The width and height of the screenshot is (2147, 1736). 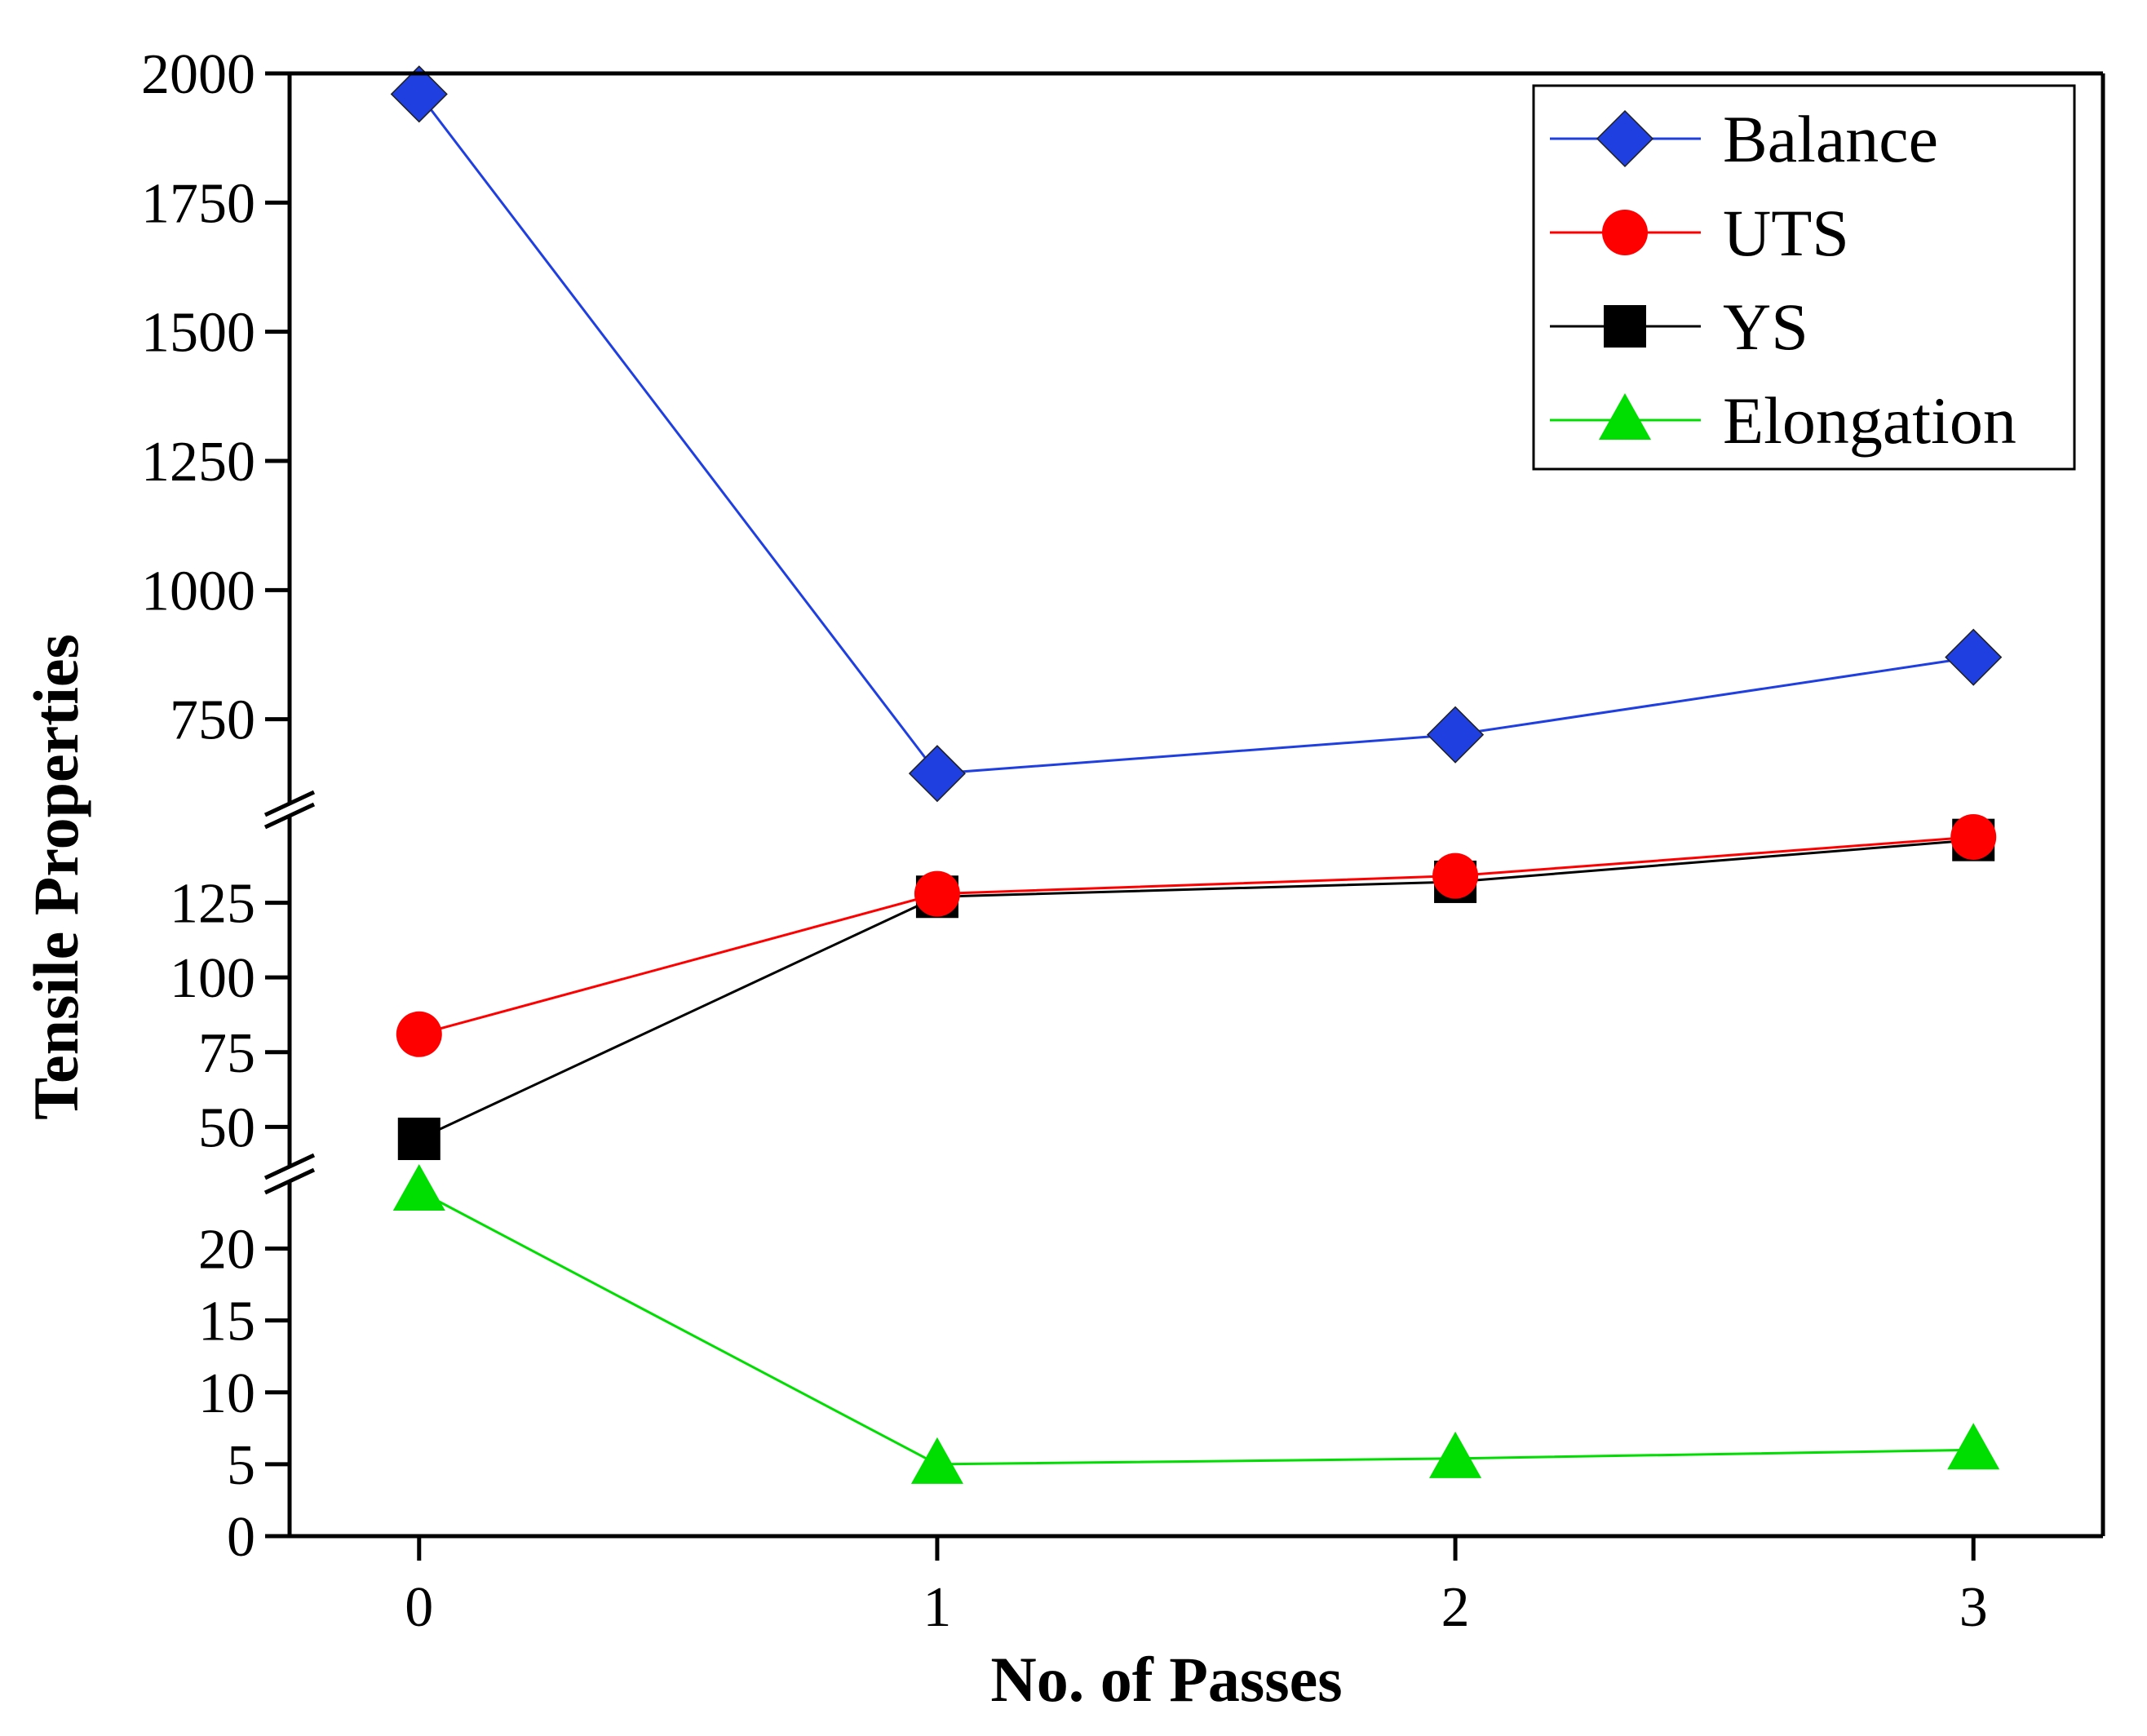 I want to click on legend-label: Balance, so click(x=1830, y=139).